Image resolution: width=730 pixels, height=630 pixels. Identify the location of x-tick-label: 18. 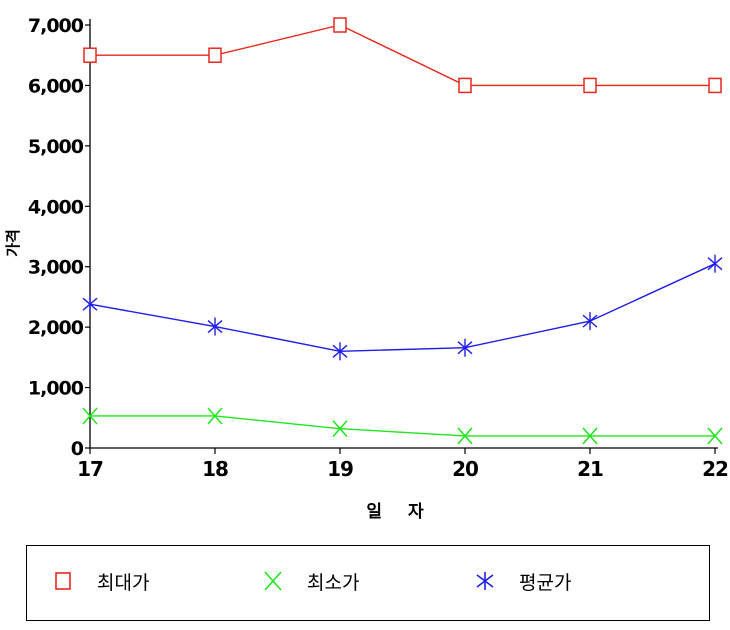
(215, 469).